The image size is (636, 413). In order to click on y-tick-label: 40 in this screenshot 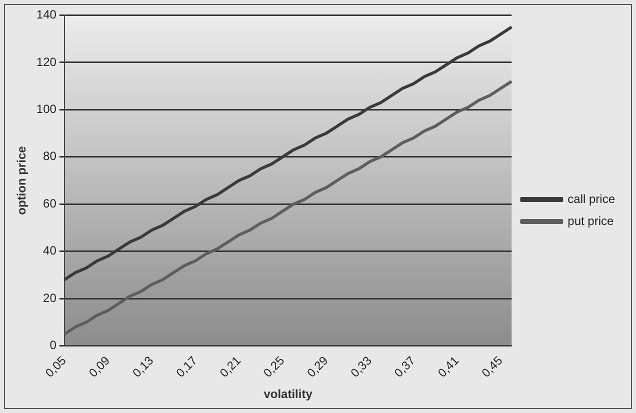, I will do `click(50, 251)`.